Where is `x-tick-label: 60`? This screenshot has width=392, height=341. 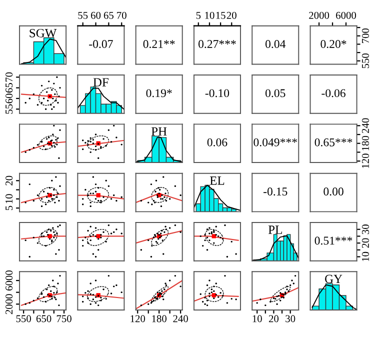
x-tick-label: 60 is located at coordinates (96, 15).